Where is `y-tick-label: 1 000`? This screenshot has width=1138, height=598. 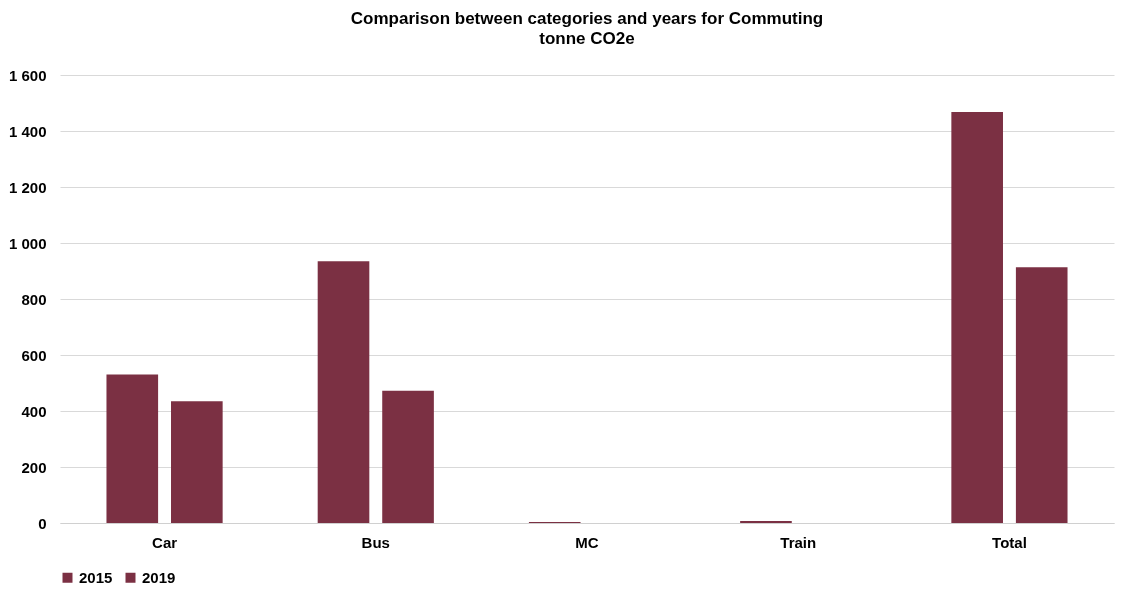 y-tick-label: 1 000 is located at coordinates (27, 243).